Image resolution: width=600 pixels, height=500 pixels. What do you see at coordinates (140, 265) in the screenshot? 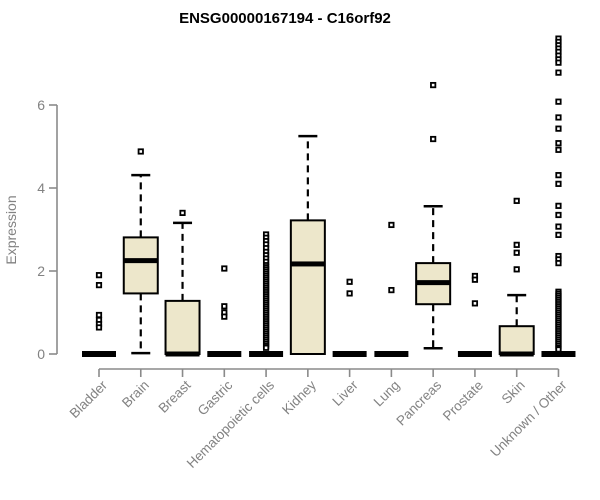
I see `box-brain` at bounding box center [140, 265].